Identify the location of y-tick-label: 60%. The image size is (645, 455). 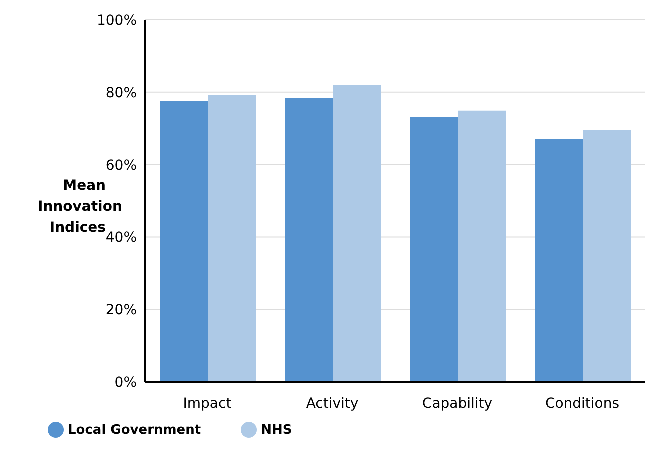
(121, 166).